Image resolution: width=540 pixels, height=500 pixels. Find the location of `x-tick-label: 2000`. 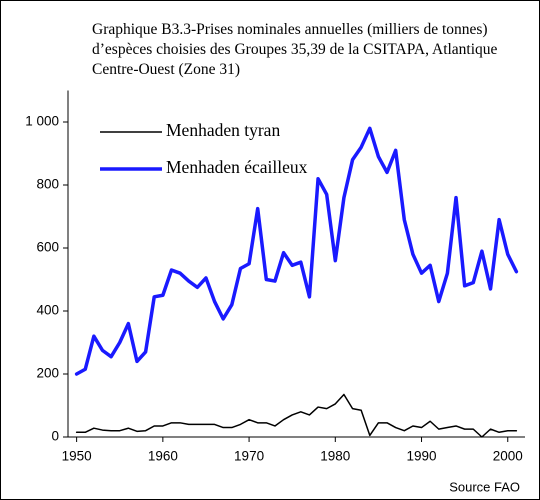

x-tick-label: 2000 is located at coordinates (508, 456).